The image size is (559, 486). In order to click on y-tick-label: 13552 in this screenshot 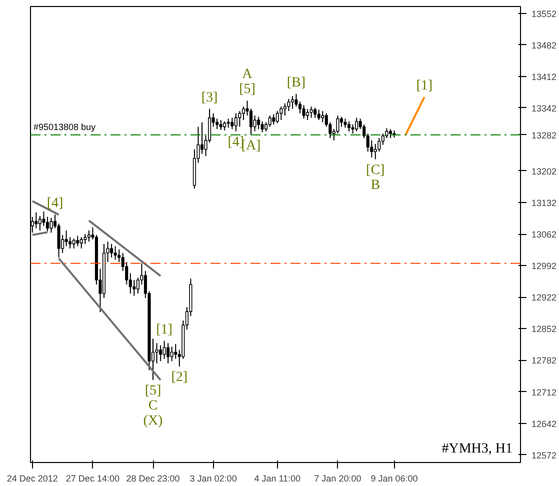, I will do `click(544, 13)`.